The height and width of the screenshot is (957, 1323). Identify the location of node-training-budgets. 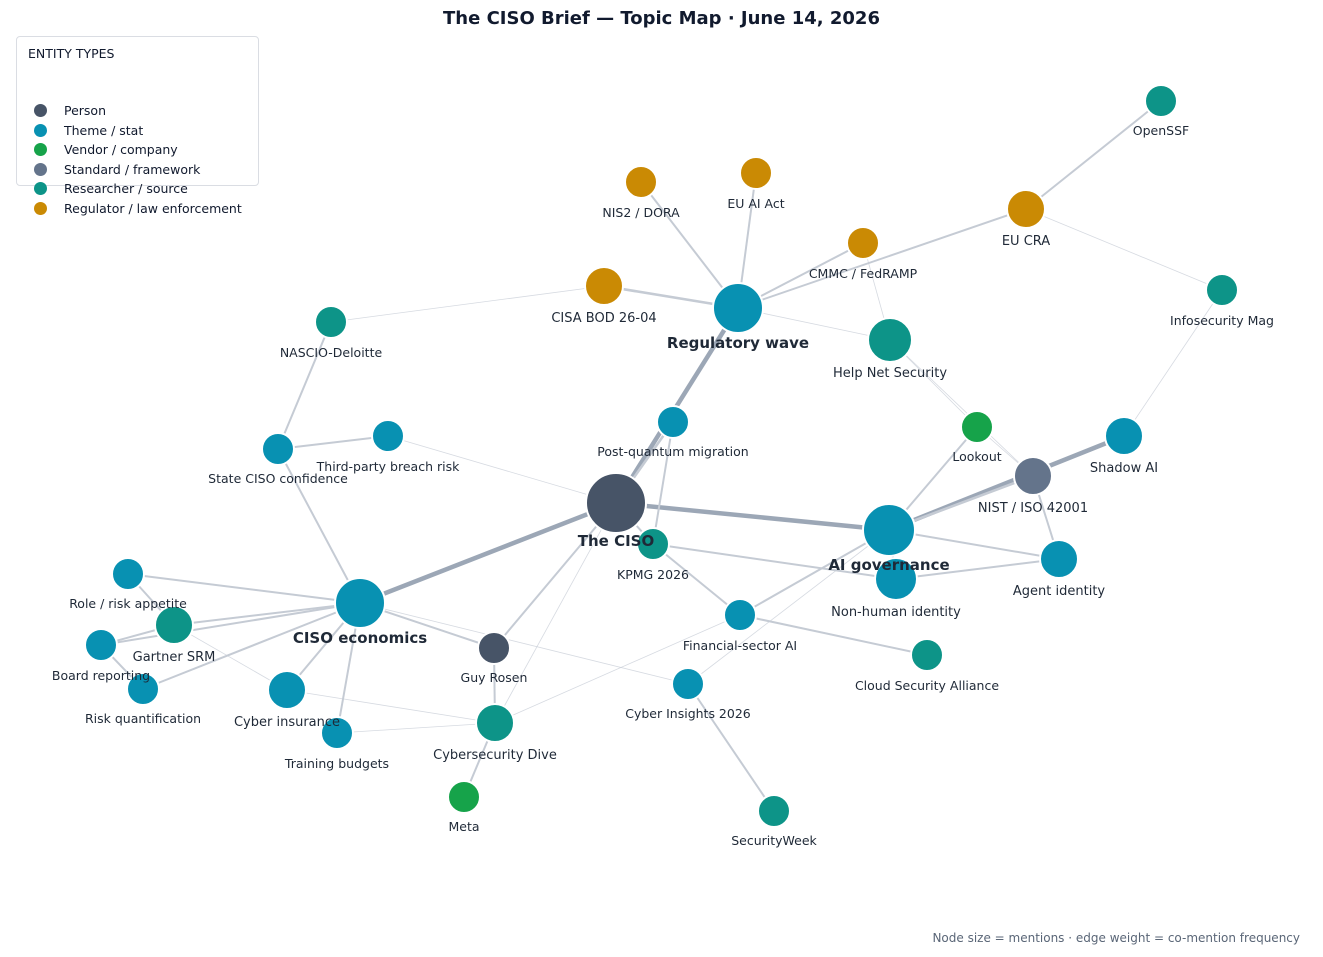
(337, 733).